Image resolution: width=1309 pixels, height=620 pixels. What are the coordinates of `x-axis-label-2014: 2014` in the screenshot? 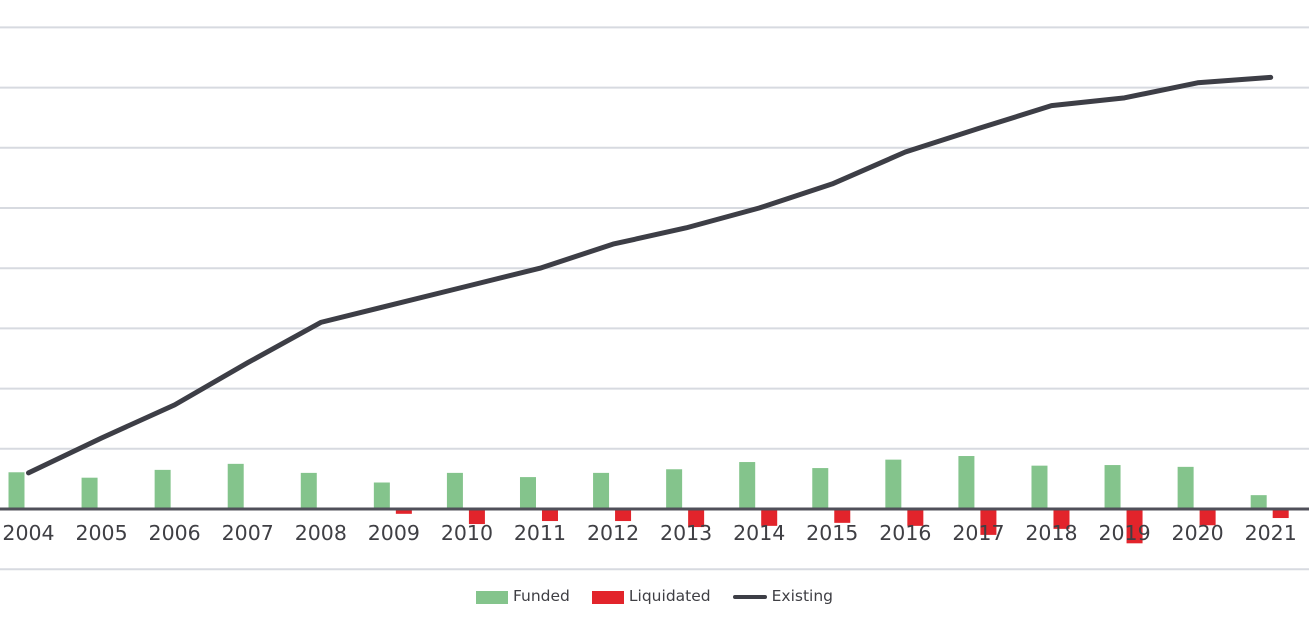 It's located at (759, 533).